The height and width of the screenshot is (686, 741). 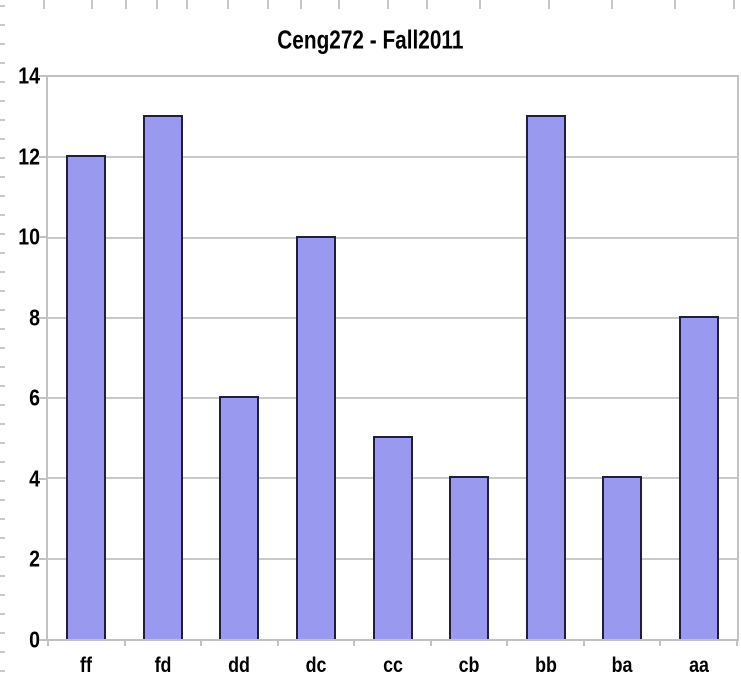 What do you see at coordinates (469, 557) in the screenshot?
I see `bar-cb` at bounding box center [469, 557].